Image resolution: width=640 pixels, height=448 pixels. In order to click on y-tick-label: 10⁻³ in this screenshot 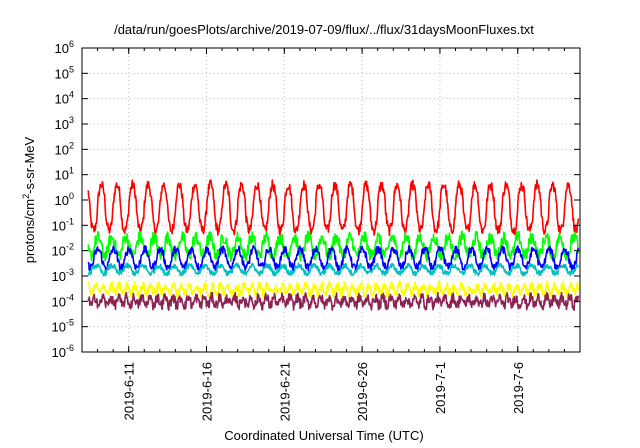, I will do `click(63, 275)`.